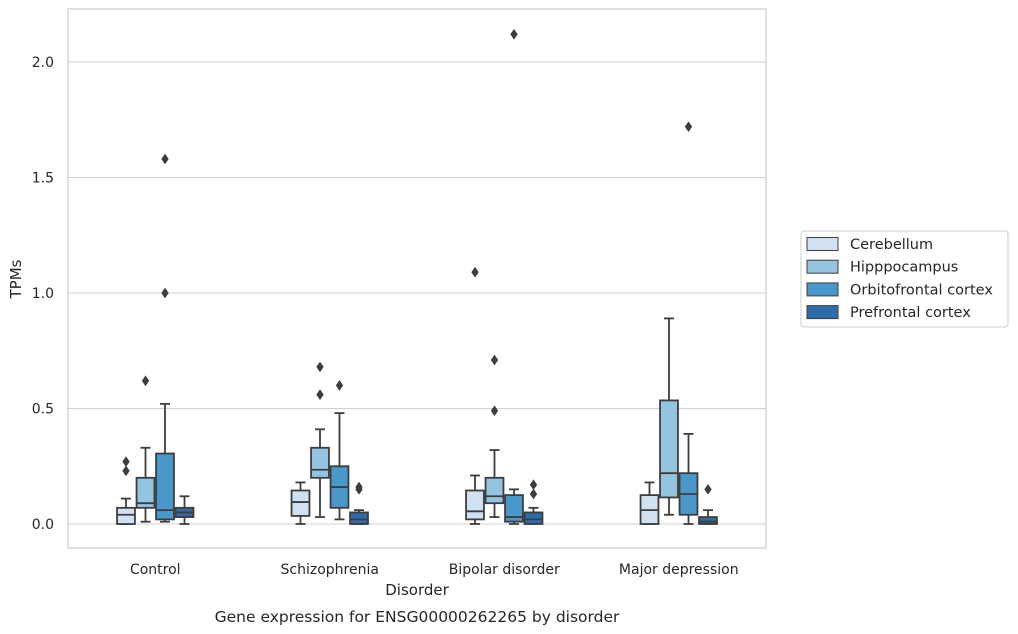  What do you see at coordinates (155, 570) in the screenshot?
I see `x-tick-label: Control` at bounding box center [155, 570].